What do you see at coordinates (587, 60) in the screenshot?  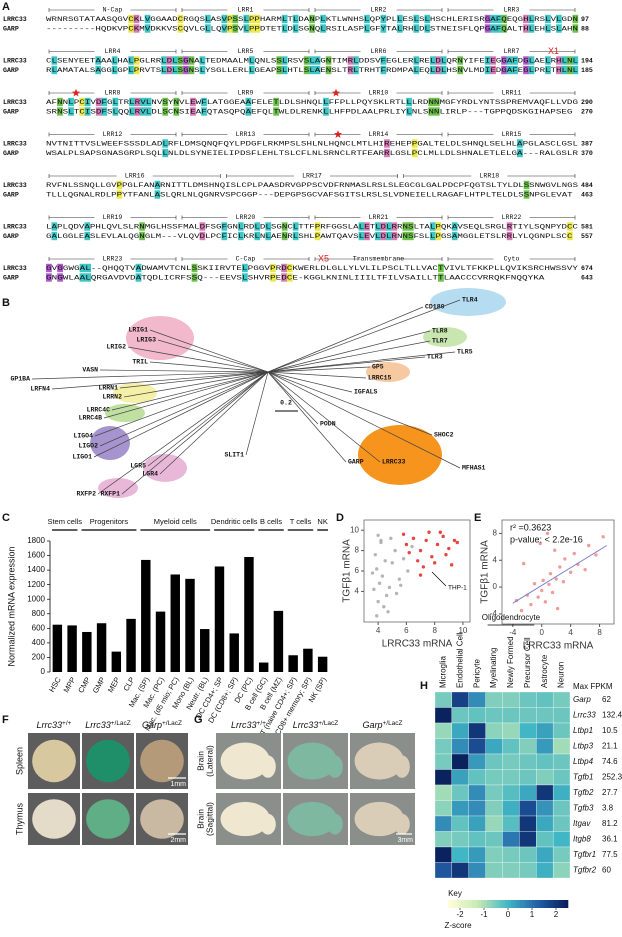 I see `sequence-end: 194` at bounding box center [587, 60].